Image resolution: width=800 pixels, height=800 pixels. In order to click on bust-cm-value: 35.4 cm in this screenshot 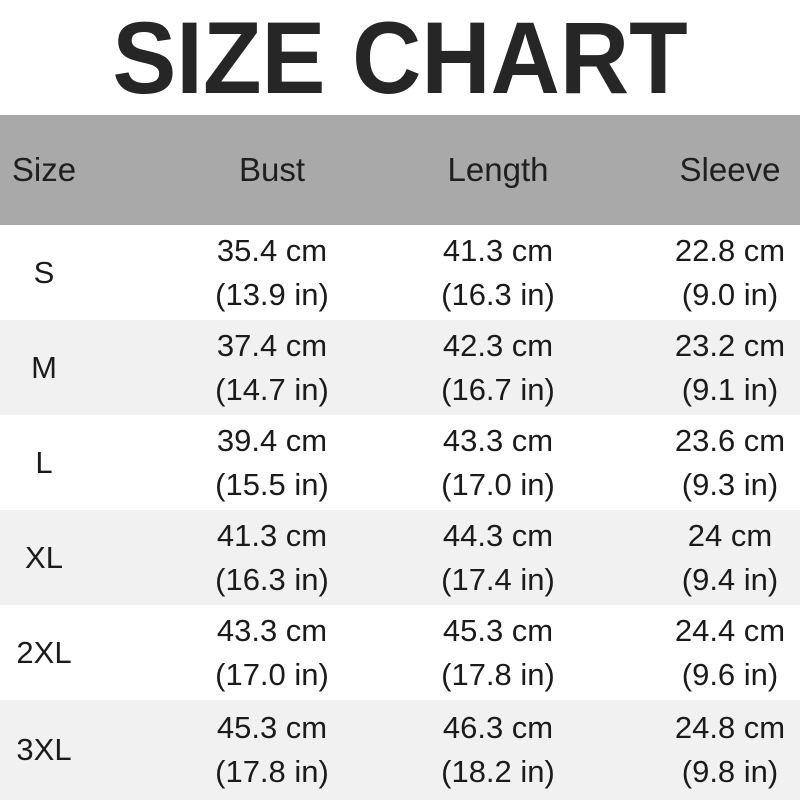, I will do `click(272, 250)`.